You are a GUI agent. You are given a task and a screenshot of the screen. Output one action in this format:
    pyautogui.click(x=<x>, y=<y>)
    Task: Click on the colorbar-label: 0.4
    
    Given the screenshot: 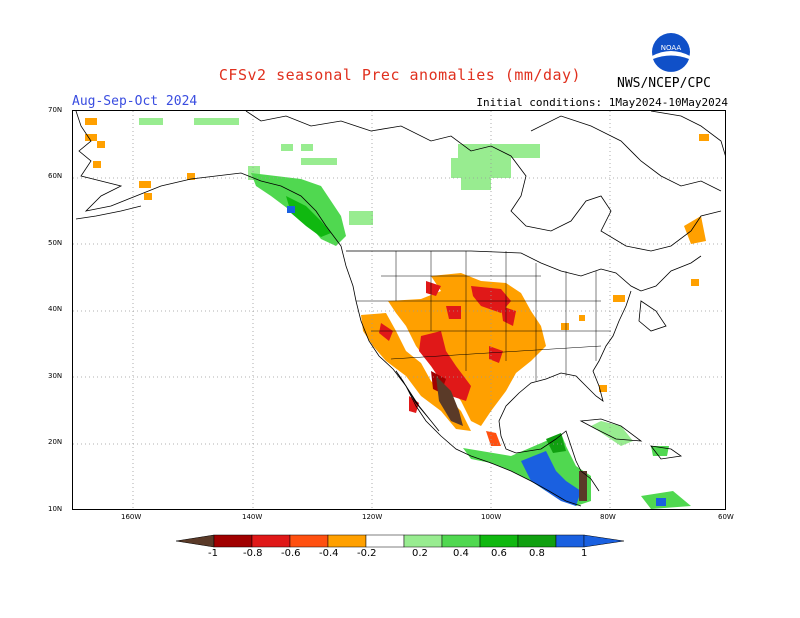 What is the action you would take?
    pyautogui.click(x=461, y=553)
    